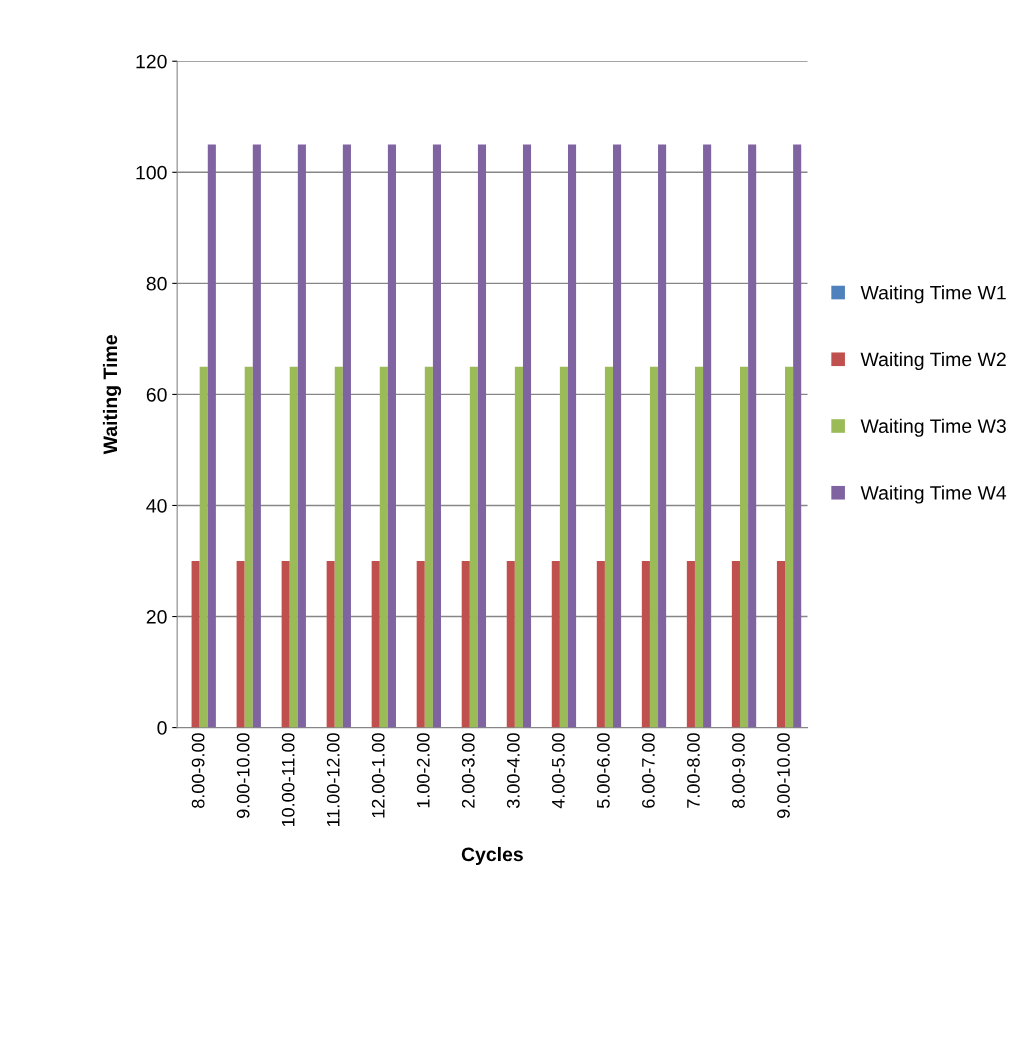 The width and height of the screenshot is (1030, 1056). I want to click on legend-label: Waiting Time W4, so click(933, 494).